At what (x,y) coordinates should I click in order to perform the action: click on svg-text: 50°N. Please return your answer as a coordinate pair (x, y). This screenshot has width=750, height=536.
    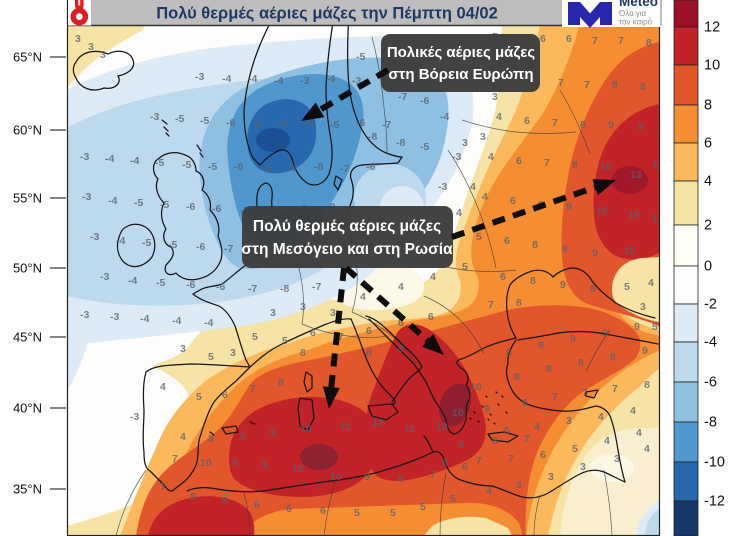
    Looking at the image, I should click on (27, 268).